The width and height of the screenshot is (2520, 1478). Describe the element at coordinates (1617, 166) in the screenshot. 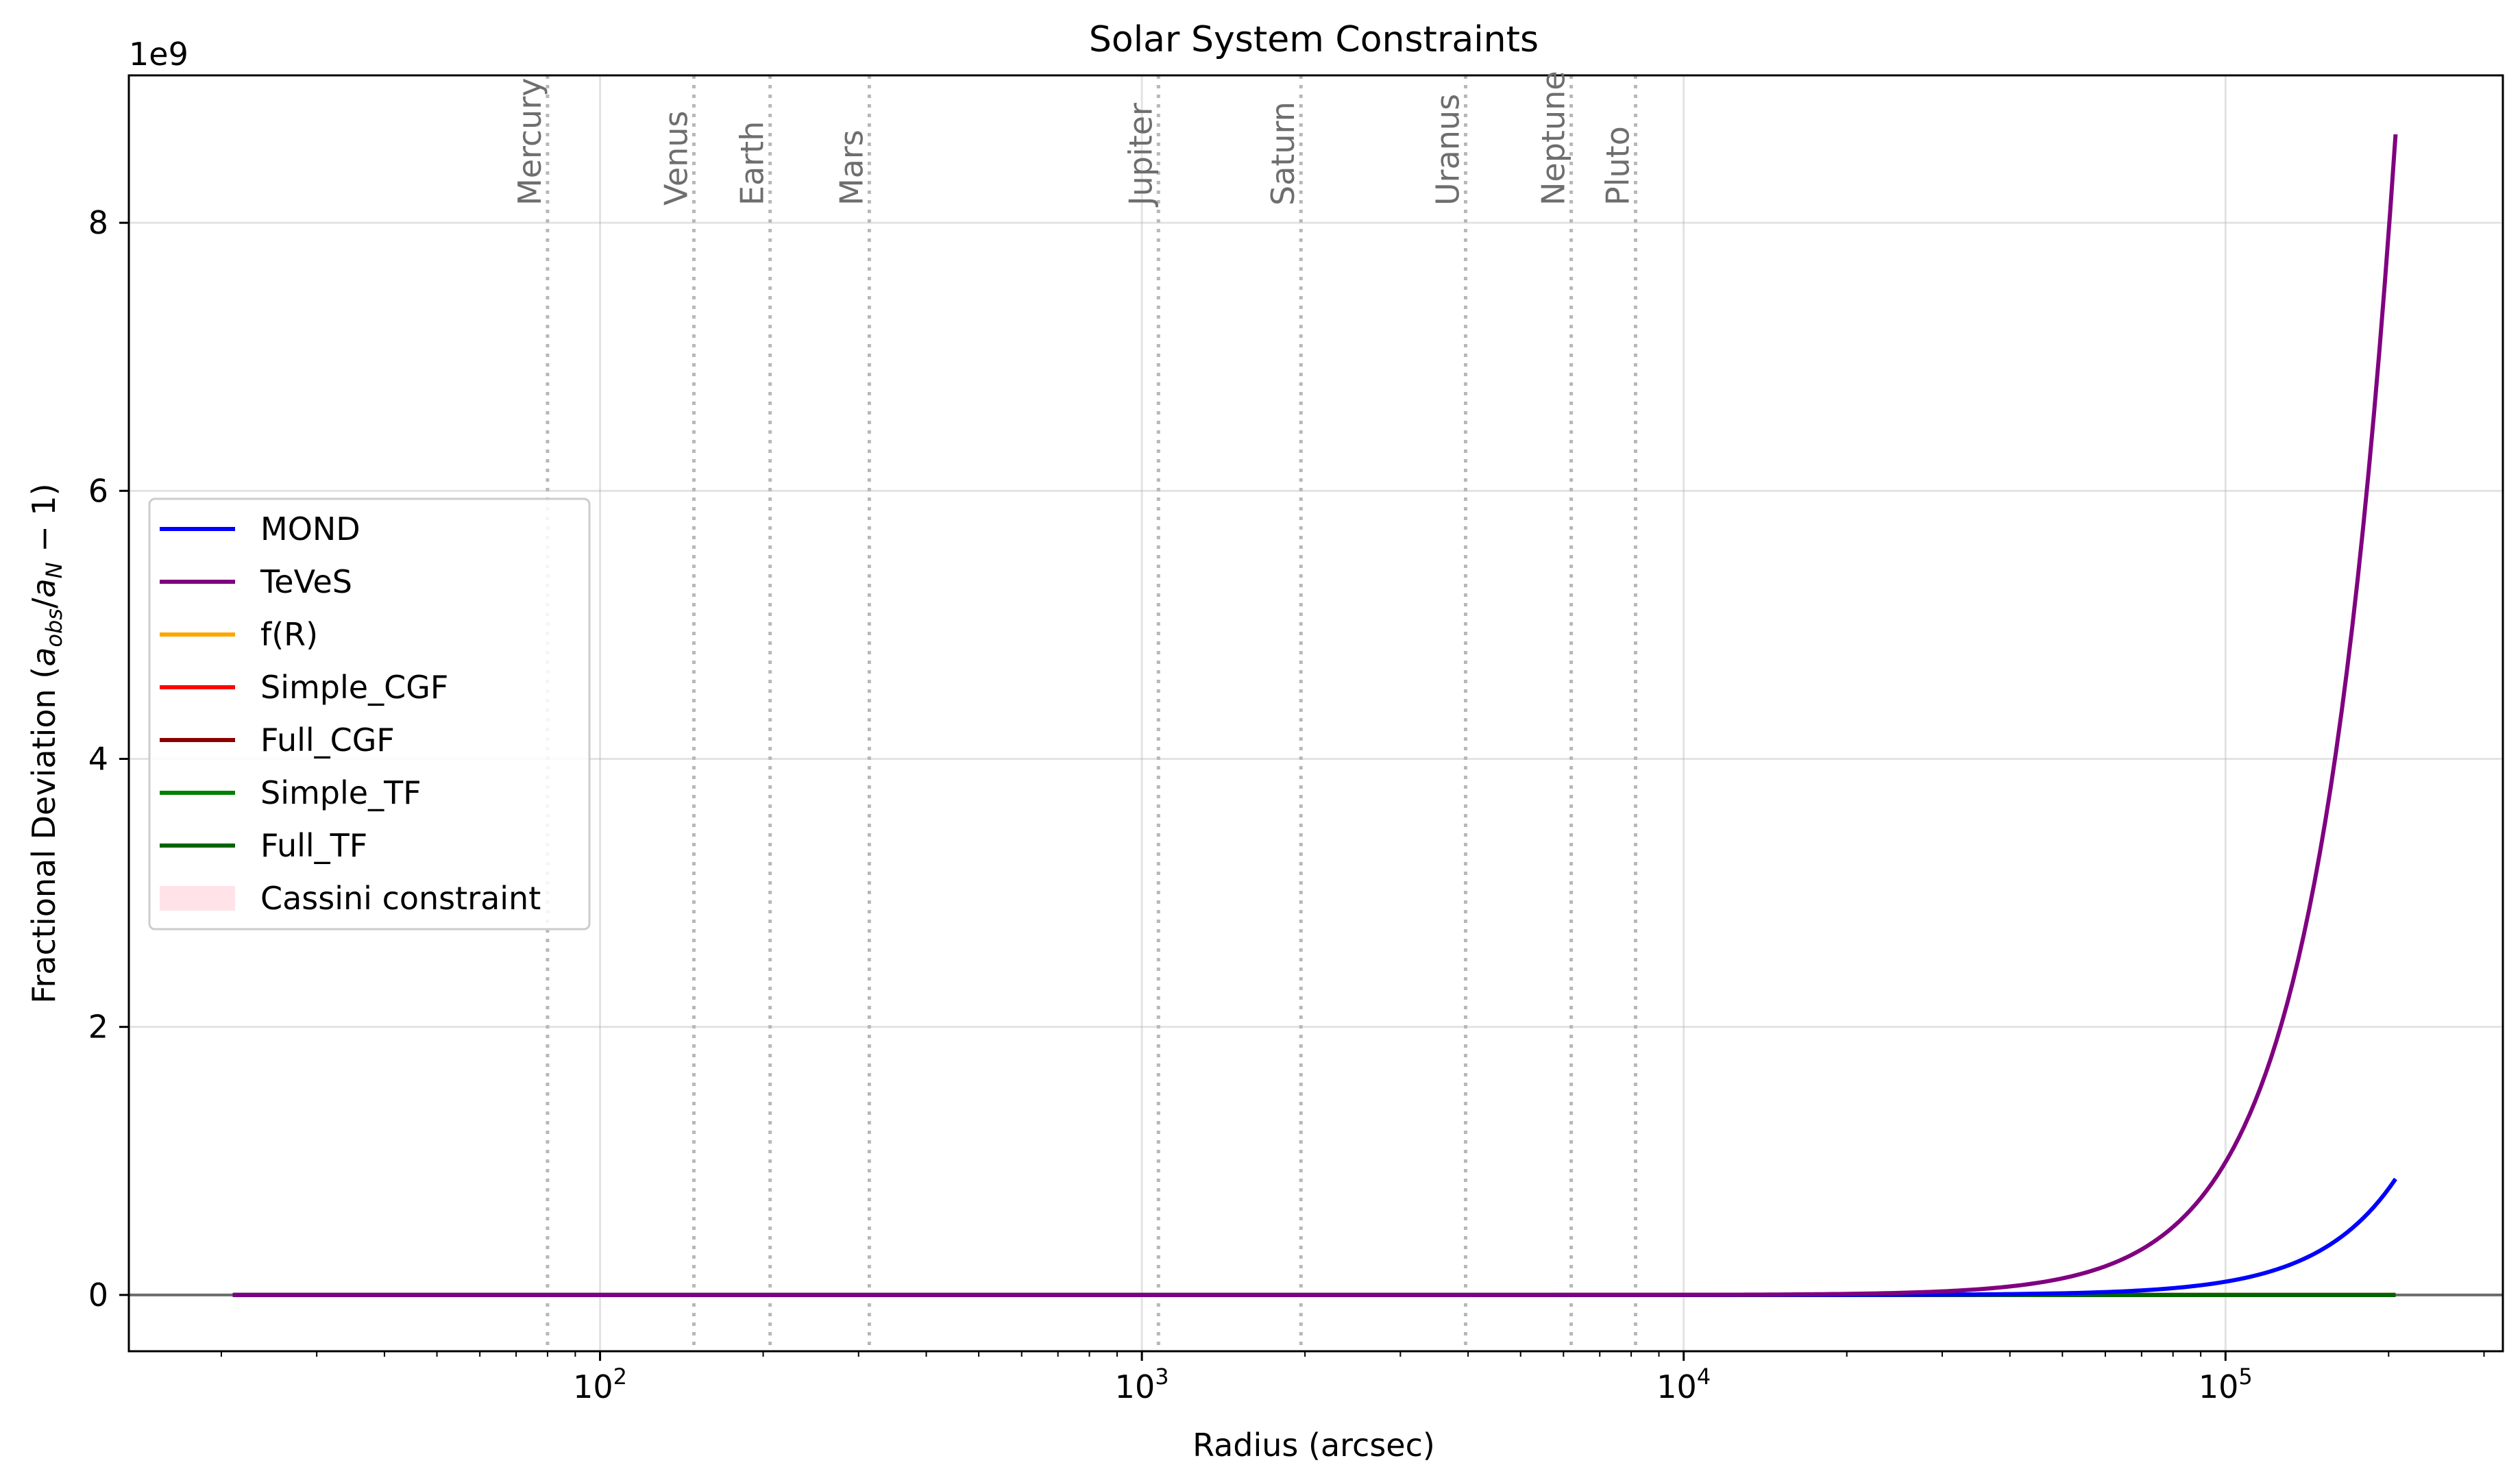

I see `planet-label-pluto: Pluto` at that location.